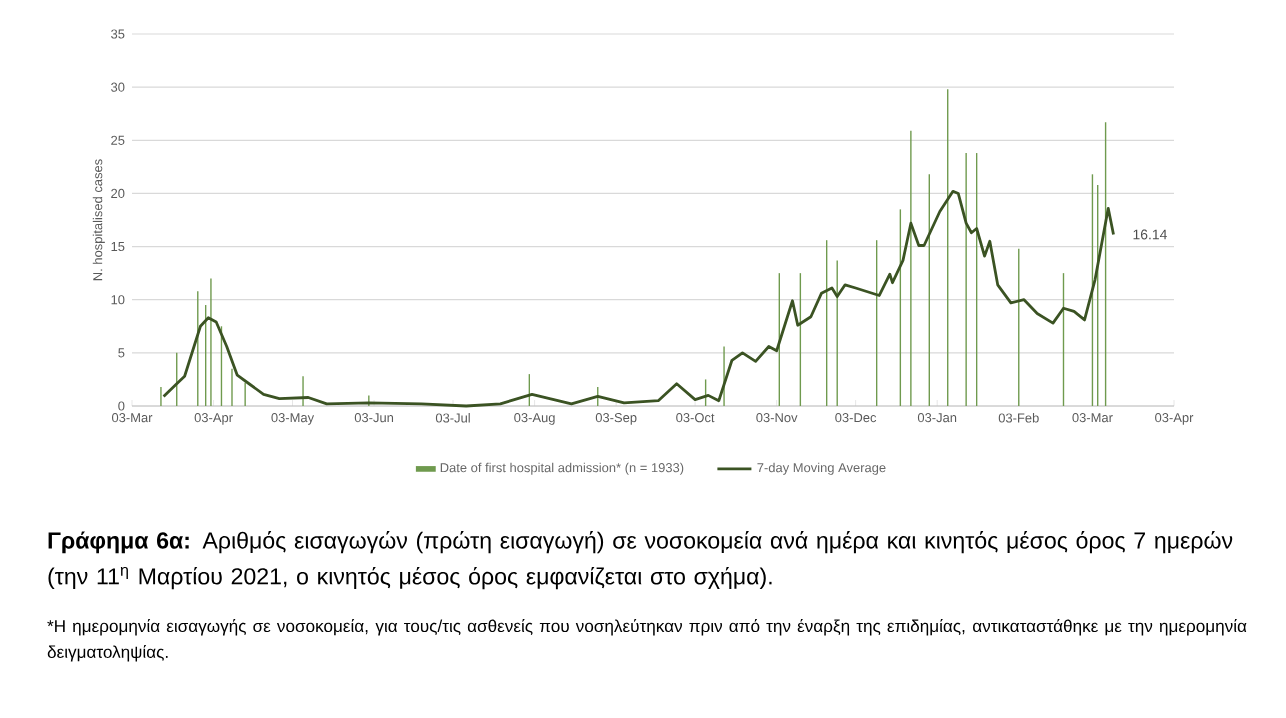 The height and width of the screenshot is (718, 1286). Describe the element at coordinates (647, 640) in the screenshot. I see `text: *Η ημερομηνία εισαγωγής σε νοσοκομεία, για τους/τις ασθενείς που νοσηλεύτηκαν πριν από την έναρξη της επιδημίας, αντικαταστάθηκε με την ημερομηνία δειγματοληψίας.` at that location.